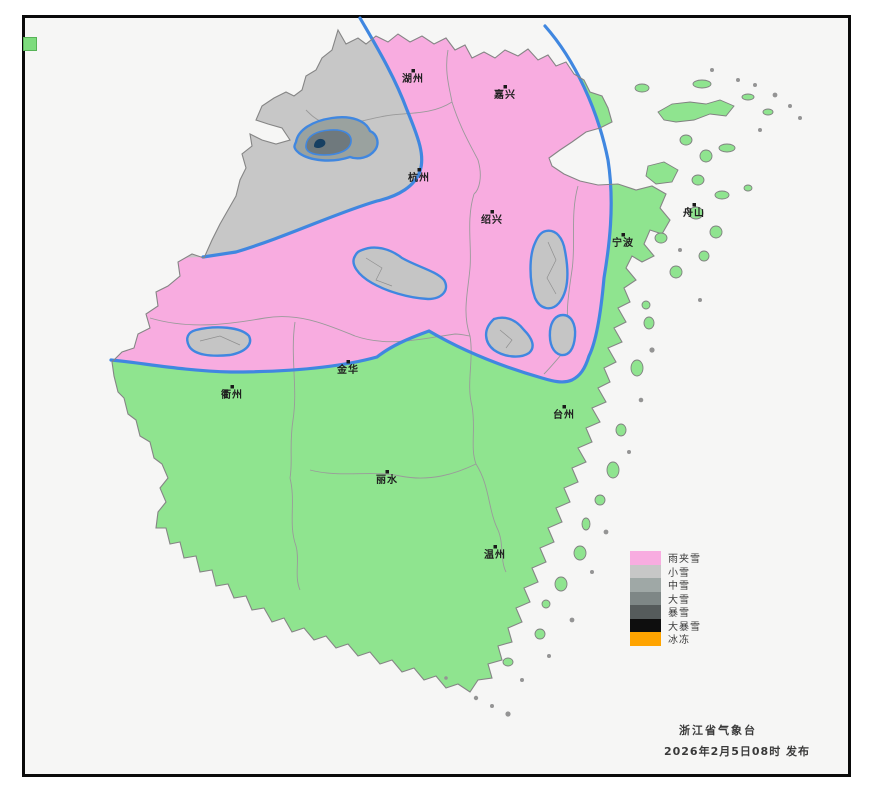 The width and height of the screenshot is (873, 800). I want to click on snow-patch-e, so click(219, 341).